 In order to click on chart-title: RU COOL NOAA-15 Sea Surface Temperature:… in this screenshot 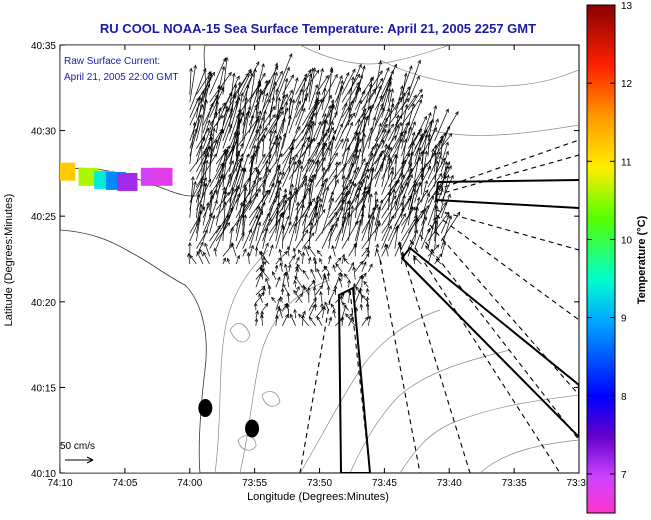, I will do `click(318, 28)`.